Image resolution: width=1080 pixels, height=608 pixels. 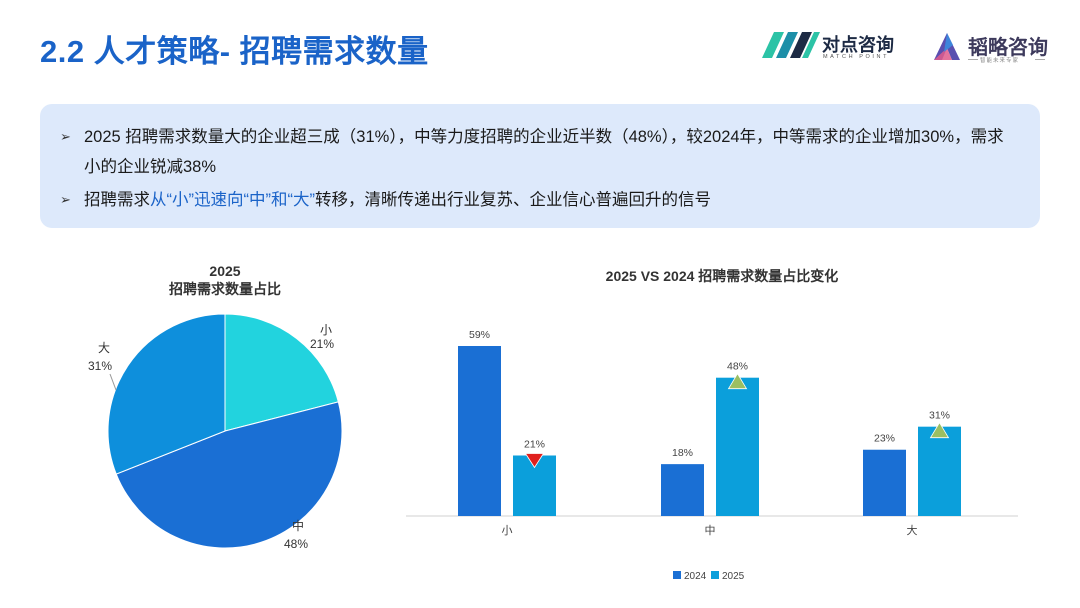 What do you see at coordinates (104, 348) in the screenshot?
I see `pie-slice-label: 大` at bounding box center [104, 348].